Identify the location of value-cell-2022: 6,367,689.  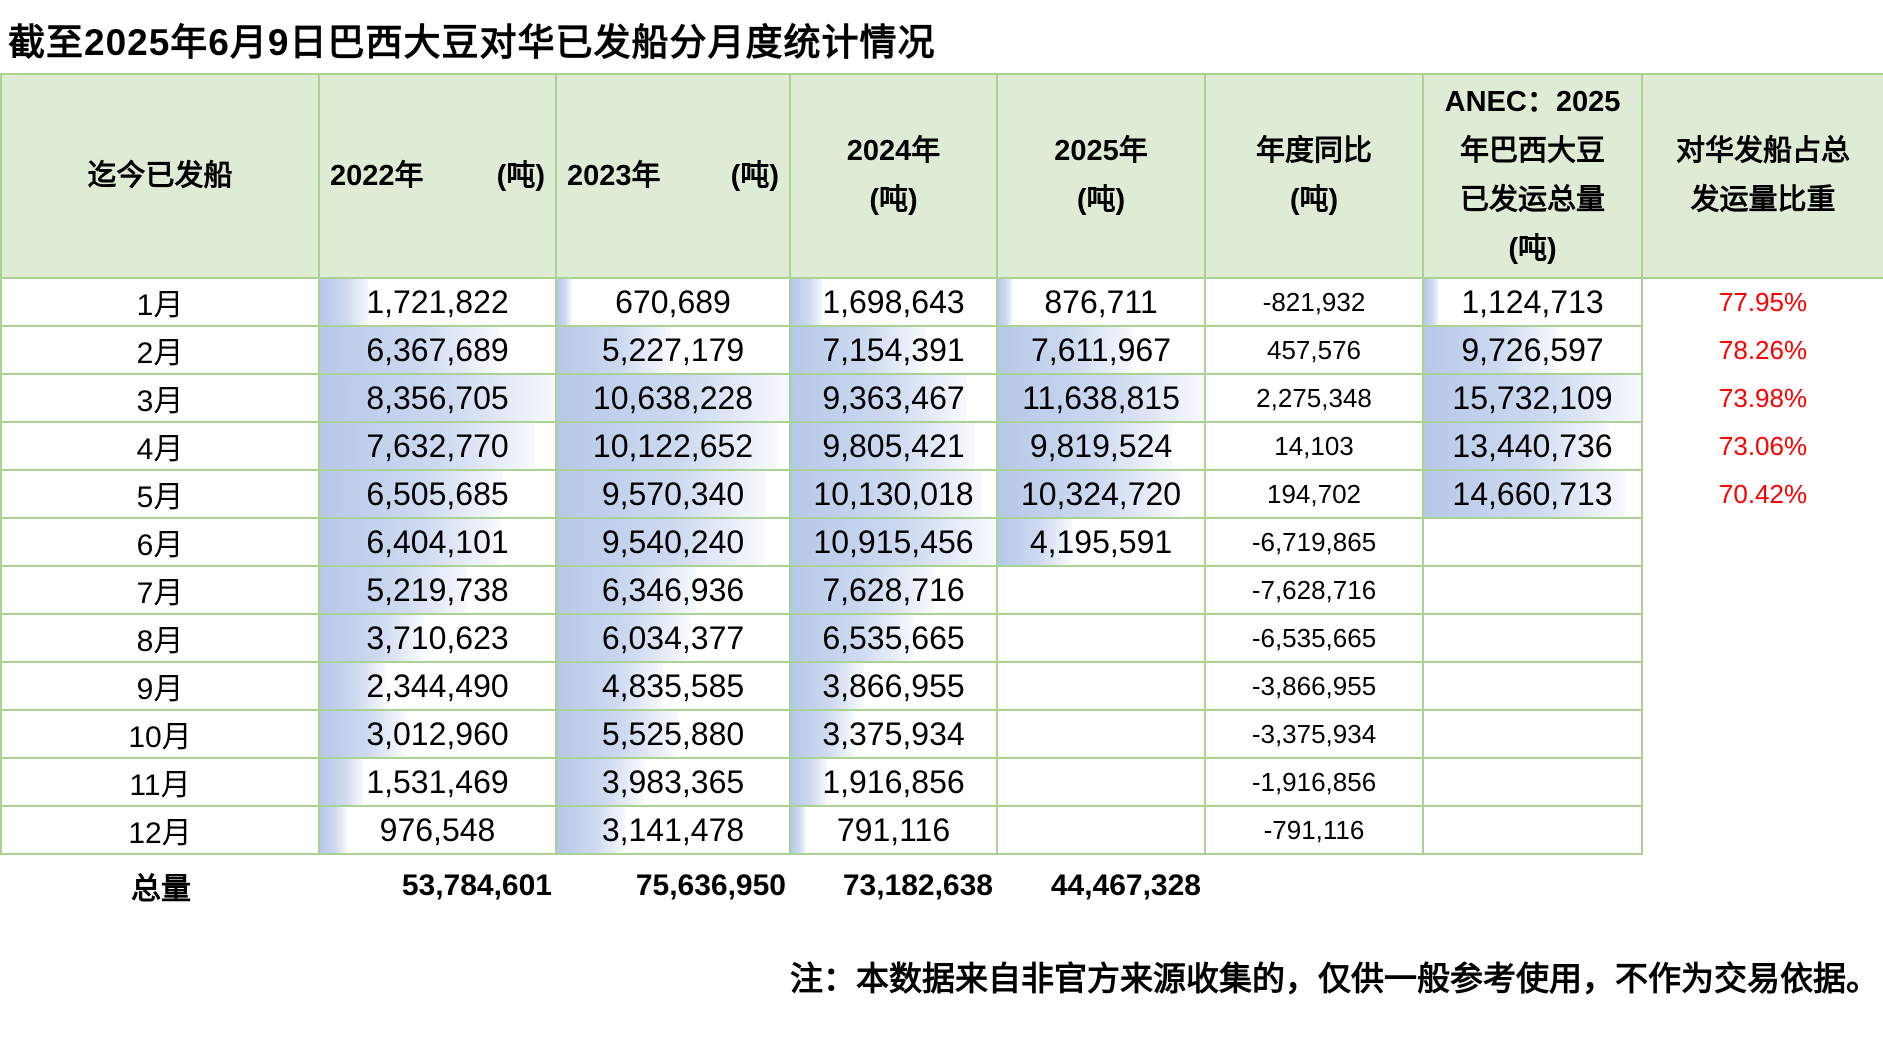
(438, 351).